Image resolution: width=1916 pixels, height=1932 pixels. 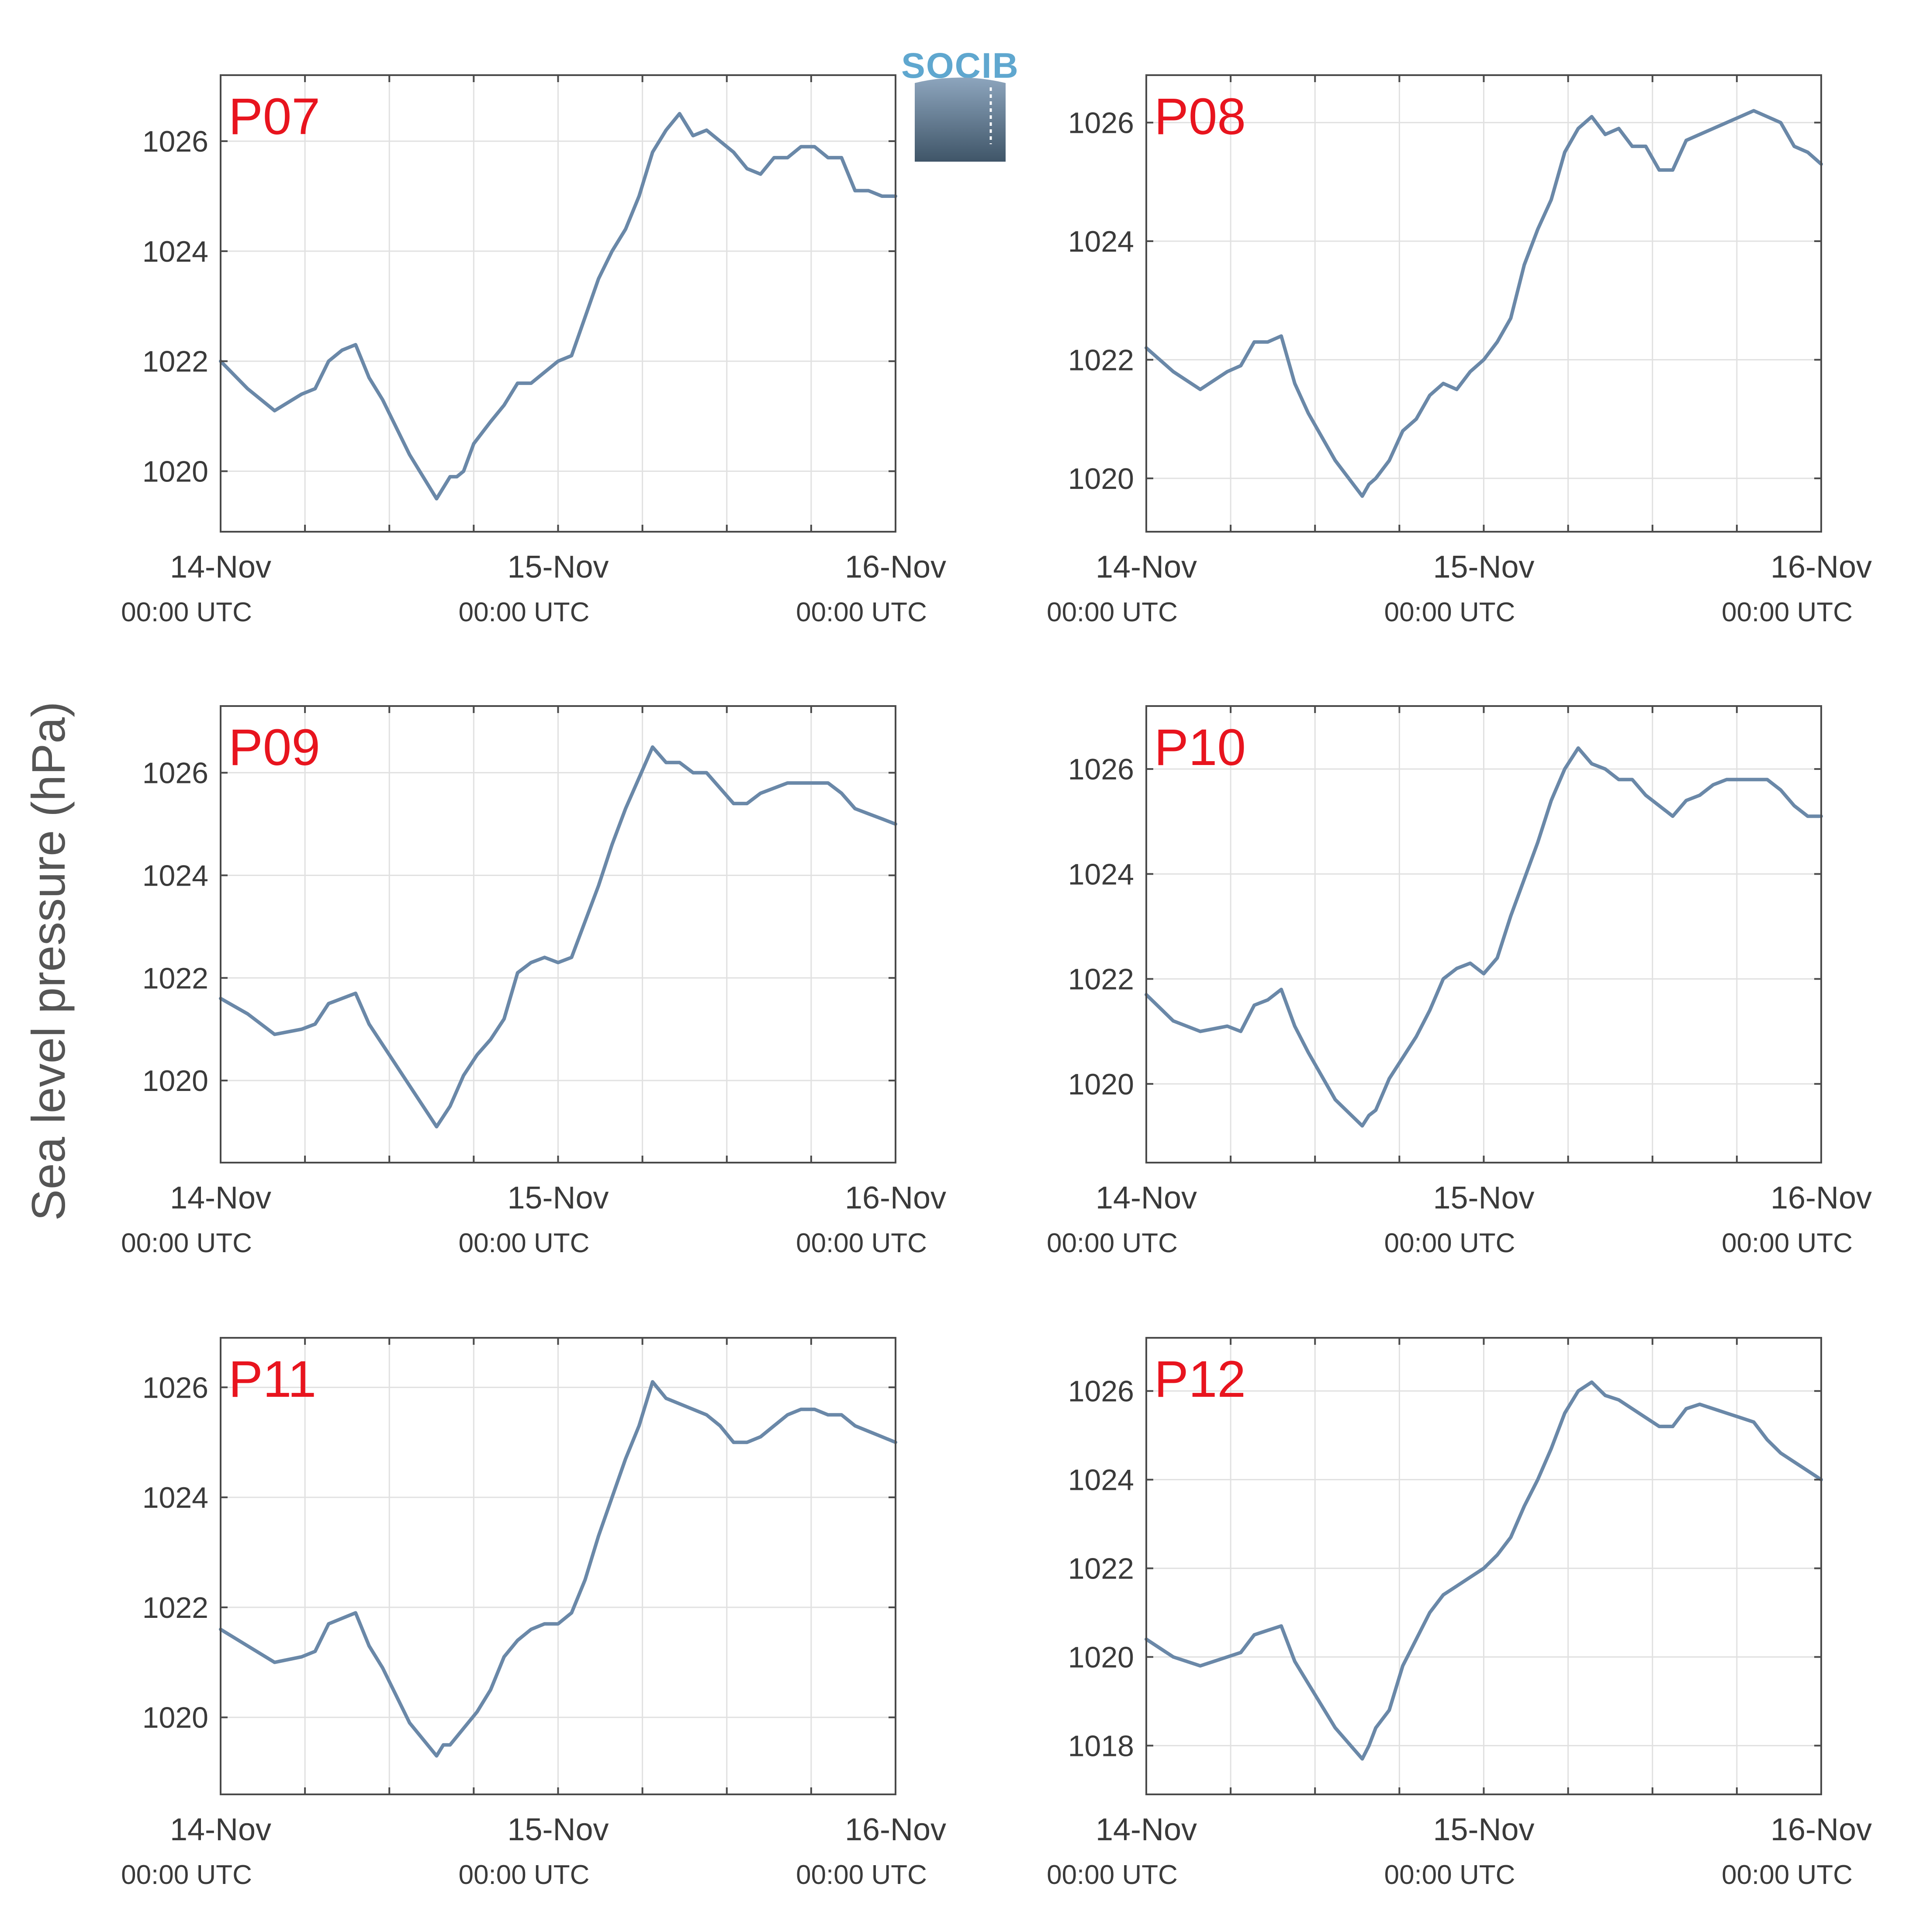 I want to click on station-label: P08, so click(x=1200, y=116).